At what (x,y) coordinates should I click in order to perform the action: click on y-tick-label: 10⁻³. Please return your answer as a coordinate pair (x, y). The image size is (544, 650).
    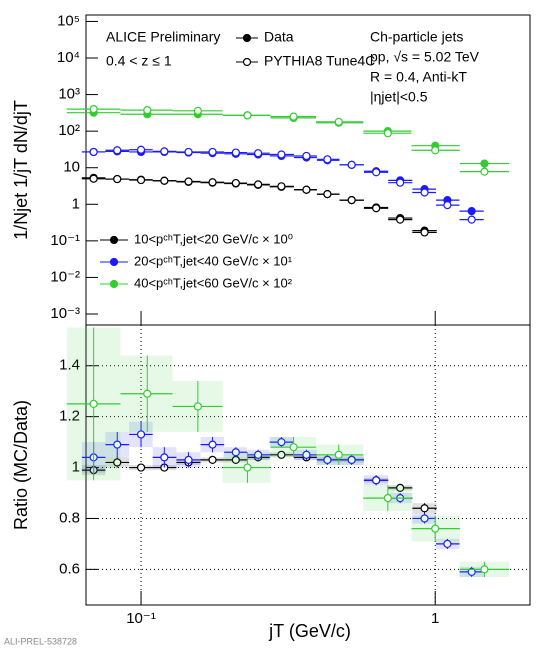
    Looking at the image, I should click on (65, 313).